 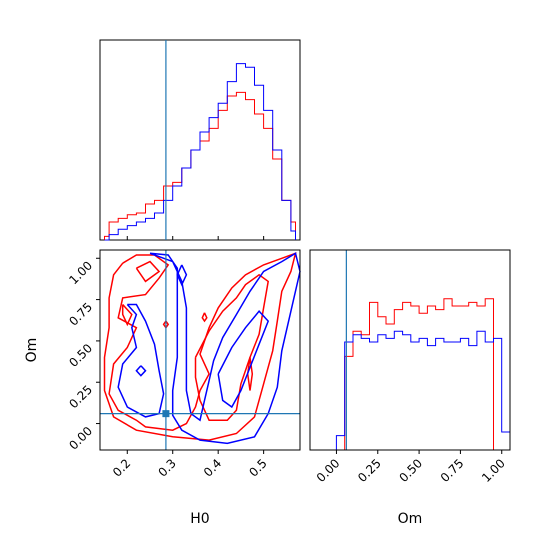 What do you see at coordinates (80, 314) in the screenshot?
I see `om-y-tick-label-3: 0.75` at bounding box center [80, 314].